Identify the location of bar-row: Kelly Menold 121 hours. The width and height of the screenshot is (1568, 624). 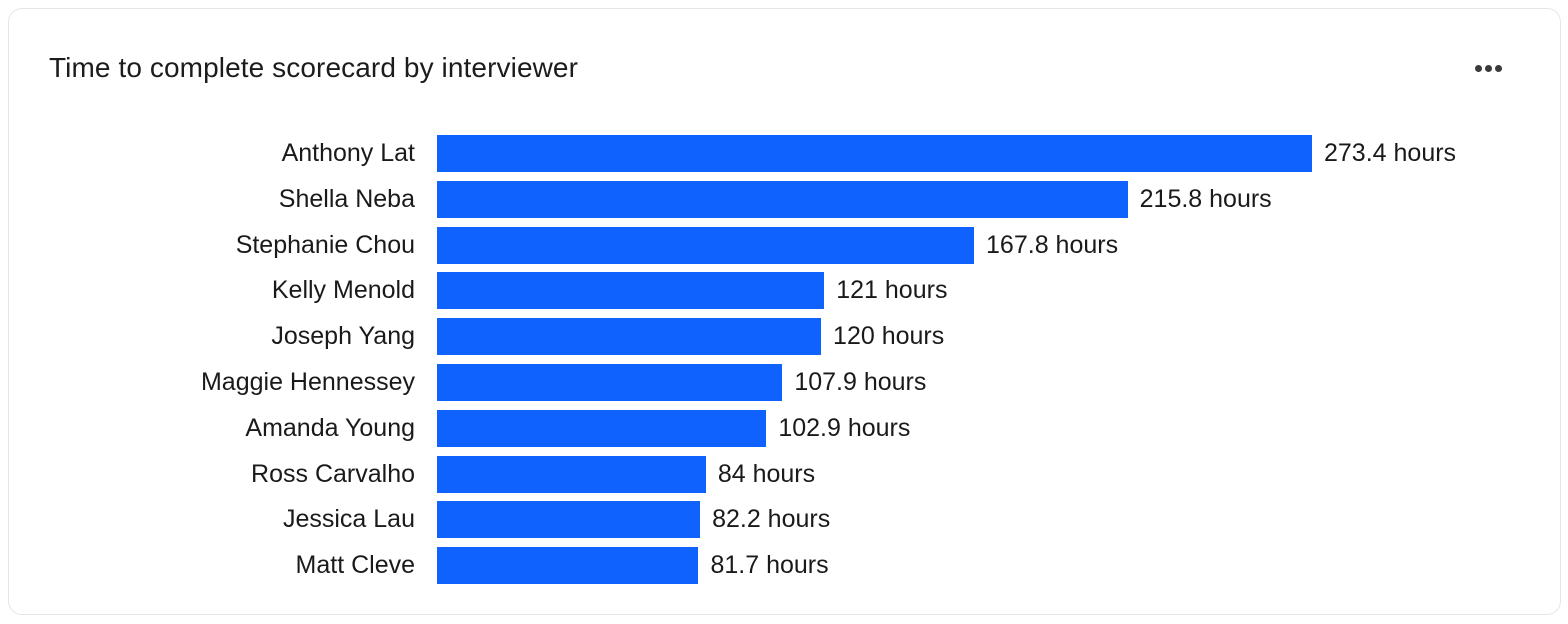
(784, 291).